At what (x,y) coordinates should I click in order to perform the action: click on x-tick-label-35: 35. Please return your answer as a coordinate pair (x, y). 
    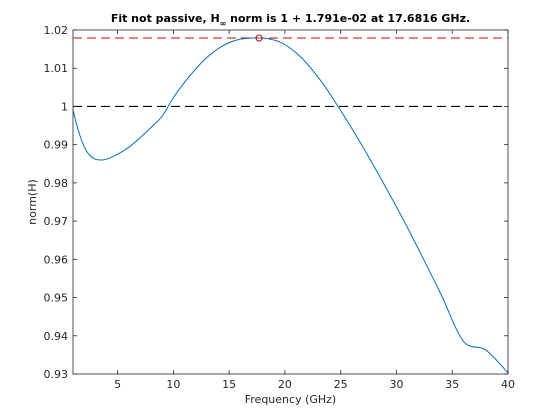
    Looking at the image, I should click on (452, 384).